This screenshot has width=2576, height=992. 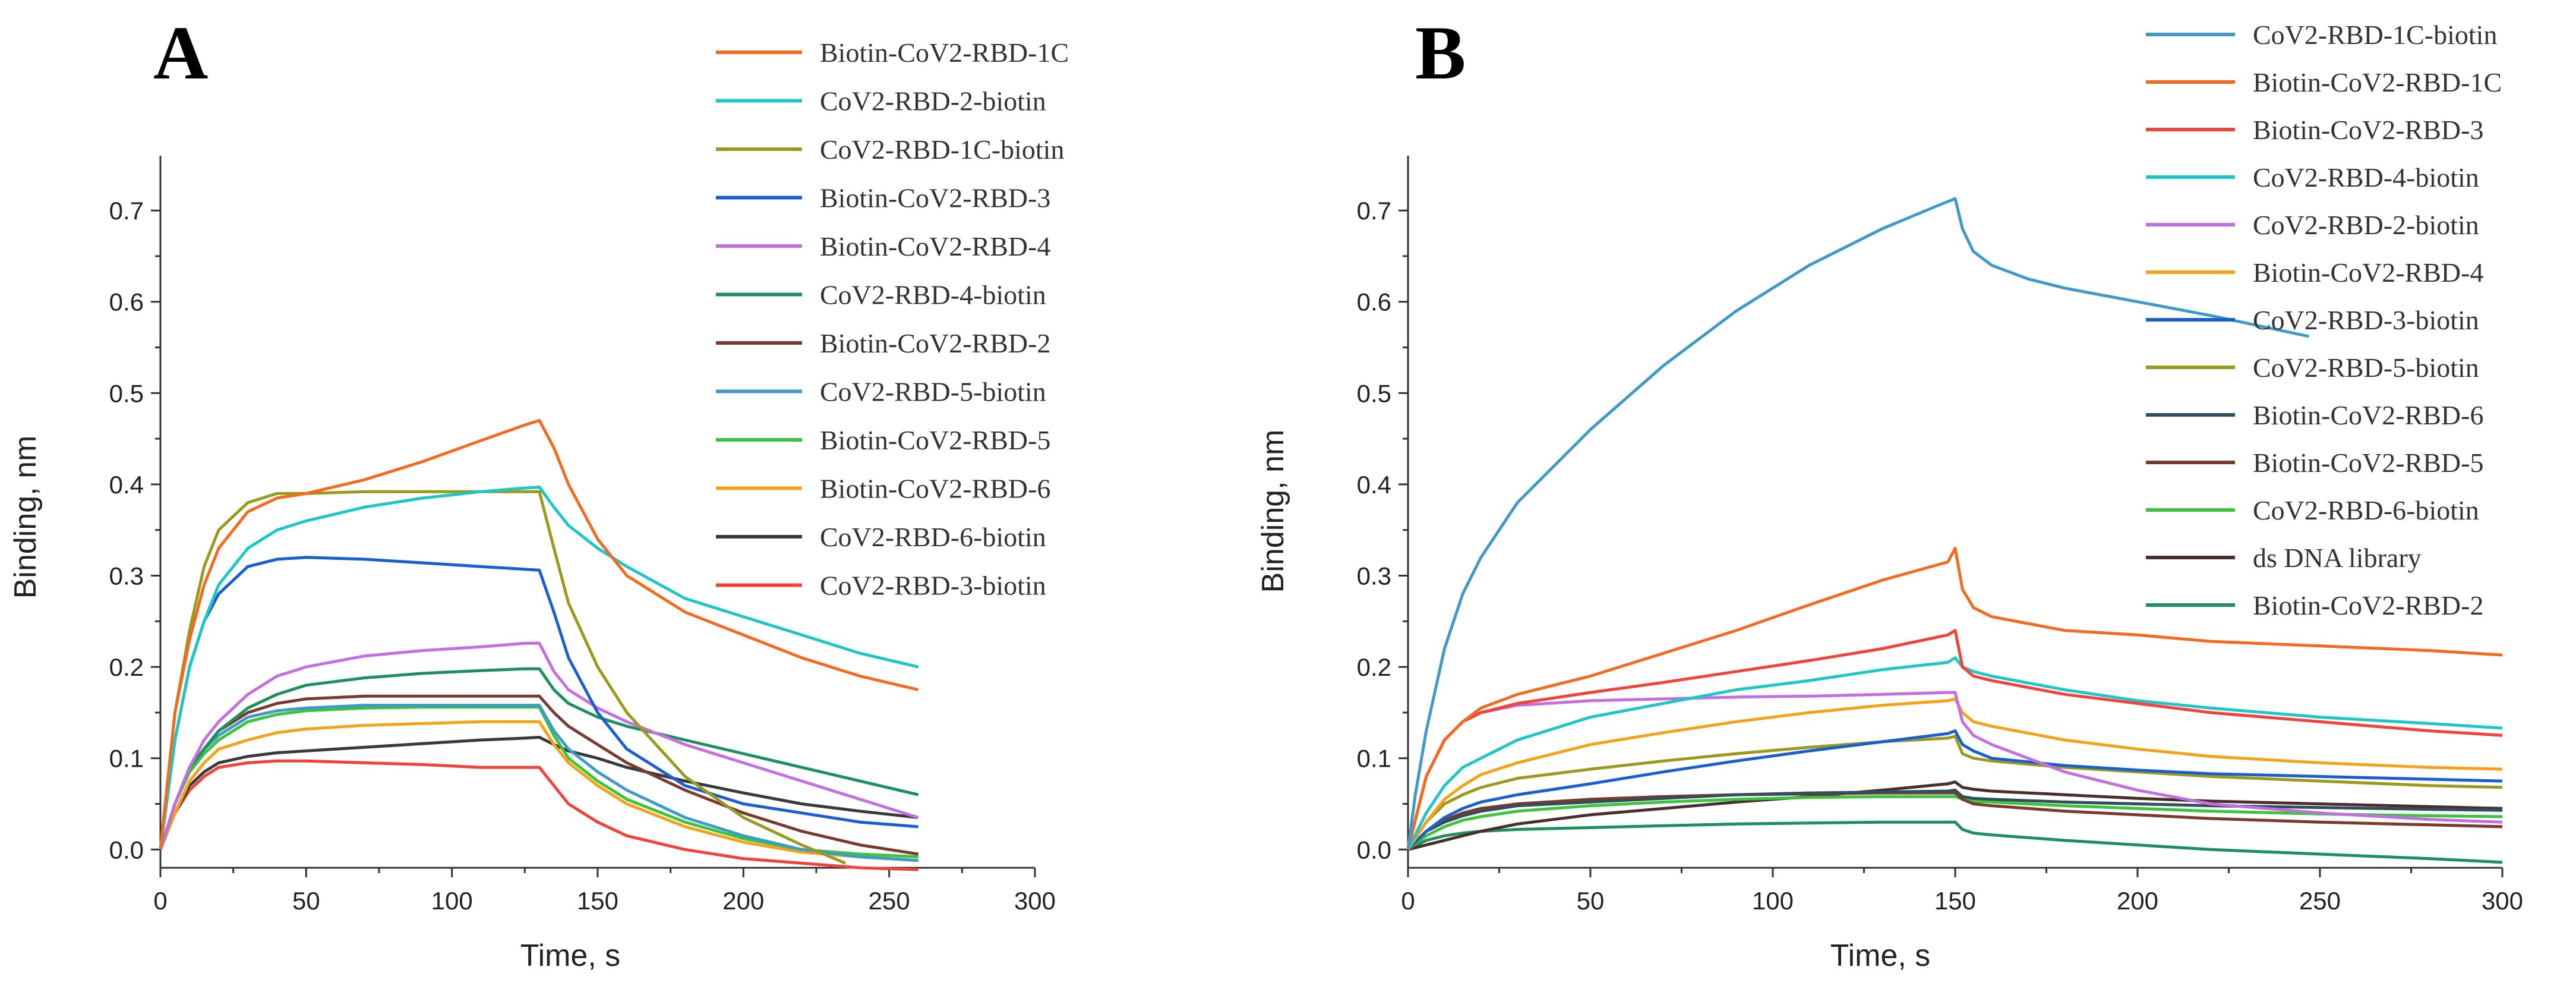 What do you see at coordinates (1440, 53) in the screenshot?
I see `panel-letter-b: B` at bounding box center [1440, 53].